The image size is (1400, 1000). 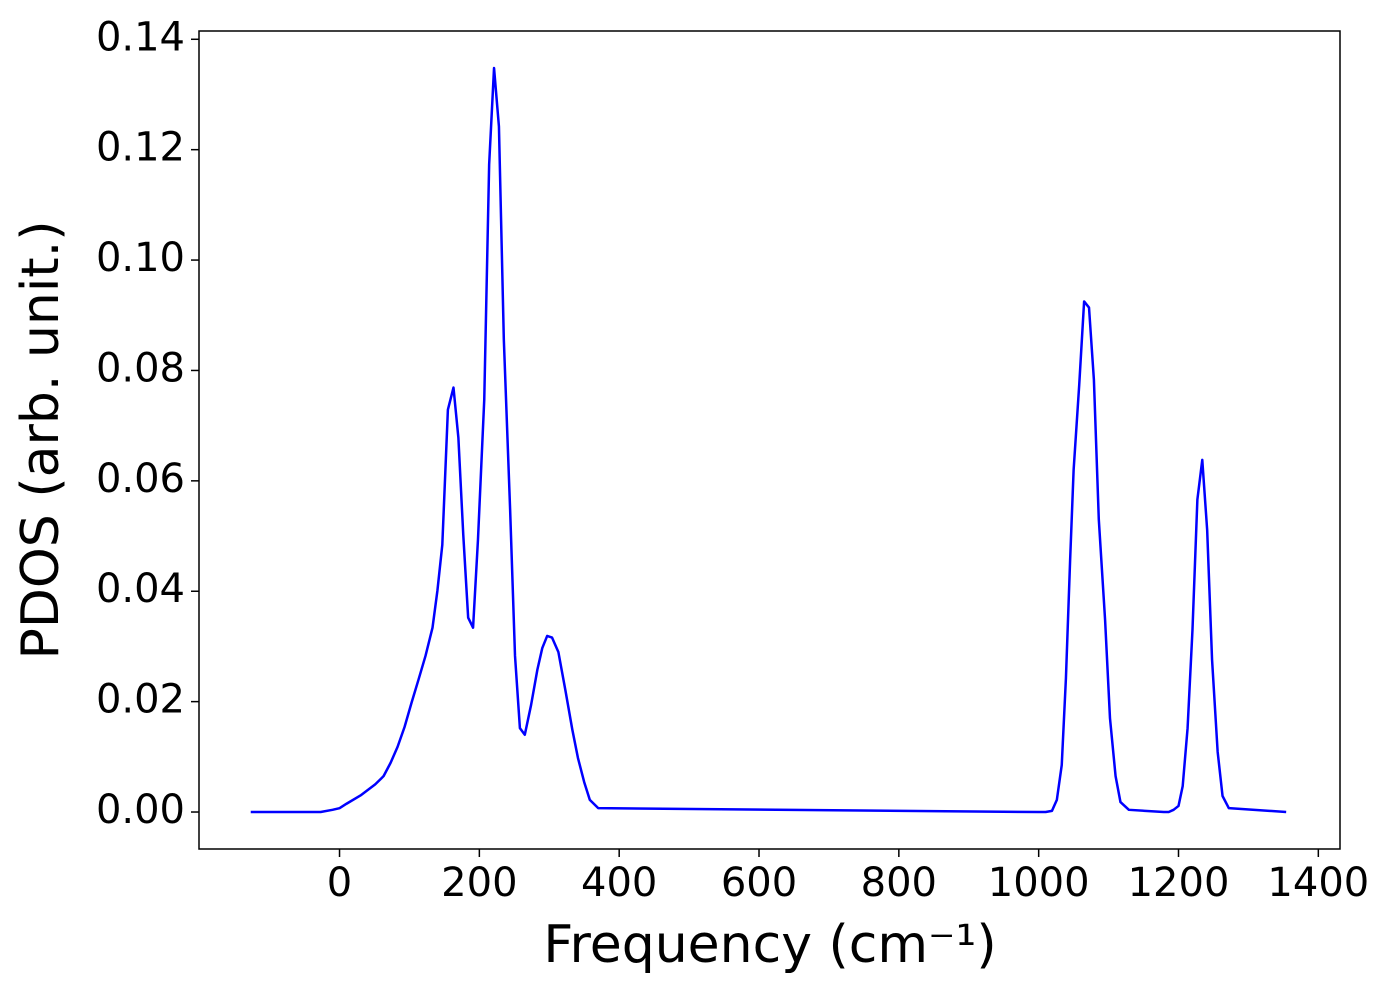 I want to click on y-tick-label: 0.06, so click(x=140, y=479).